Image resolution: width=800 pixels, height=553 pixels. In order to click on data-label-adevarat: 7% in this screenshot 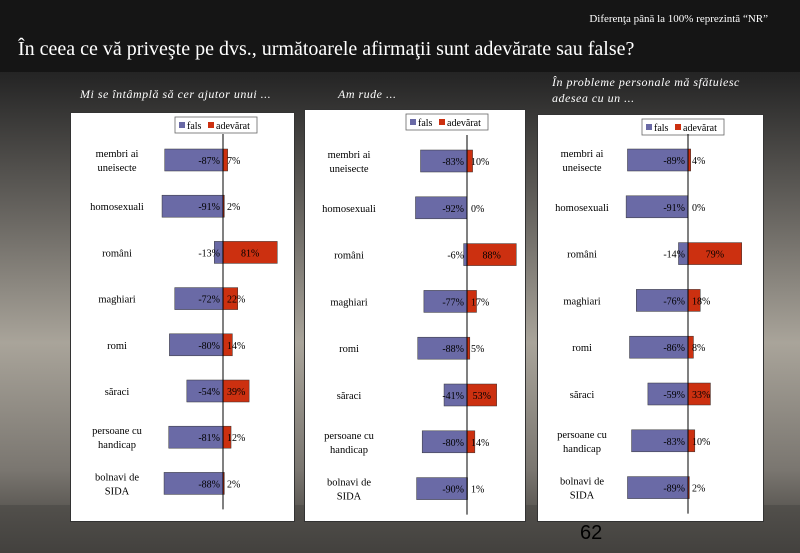, I will do `click(233, 161)`.